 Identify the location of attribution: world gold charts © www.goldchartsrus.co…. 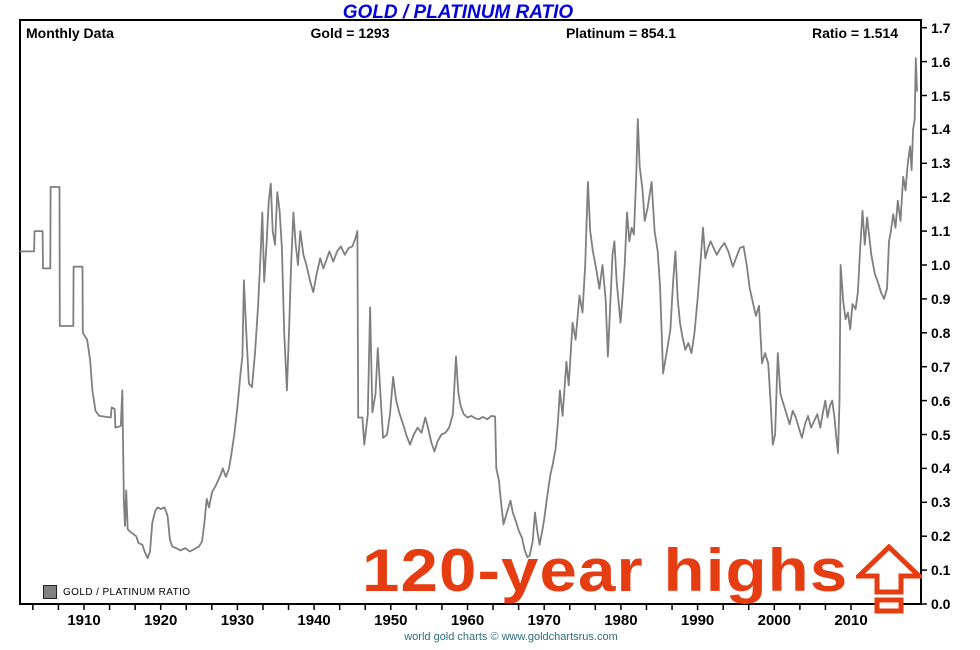
(511, 637).